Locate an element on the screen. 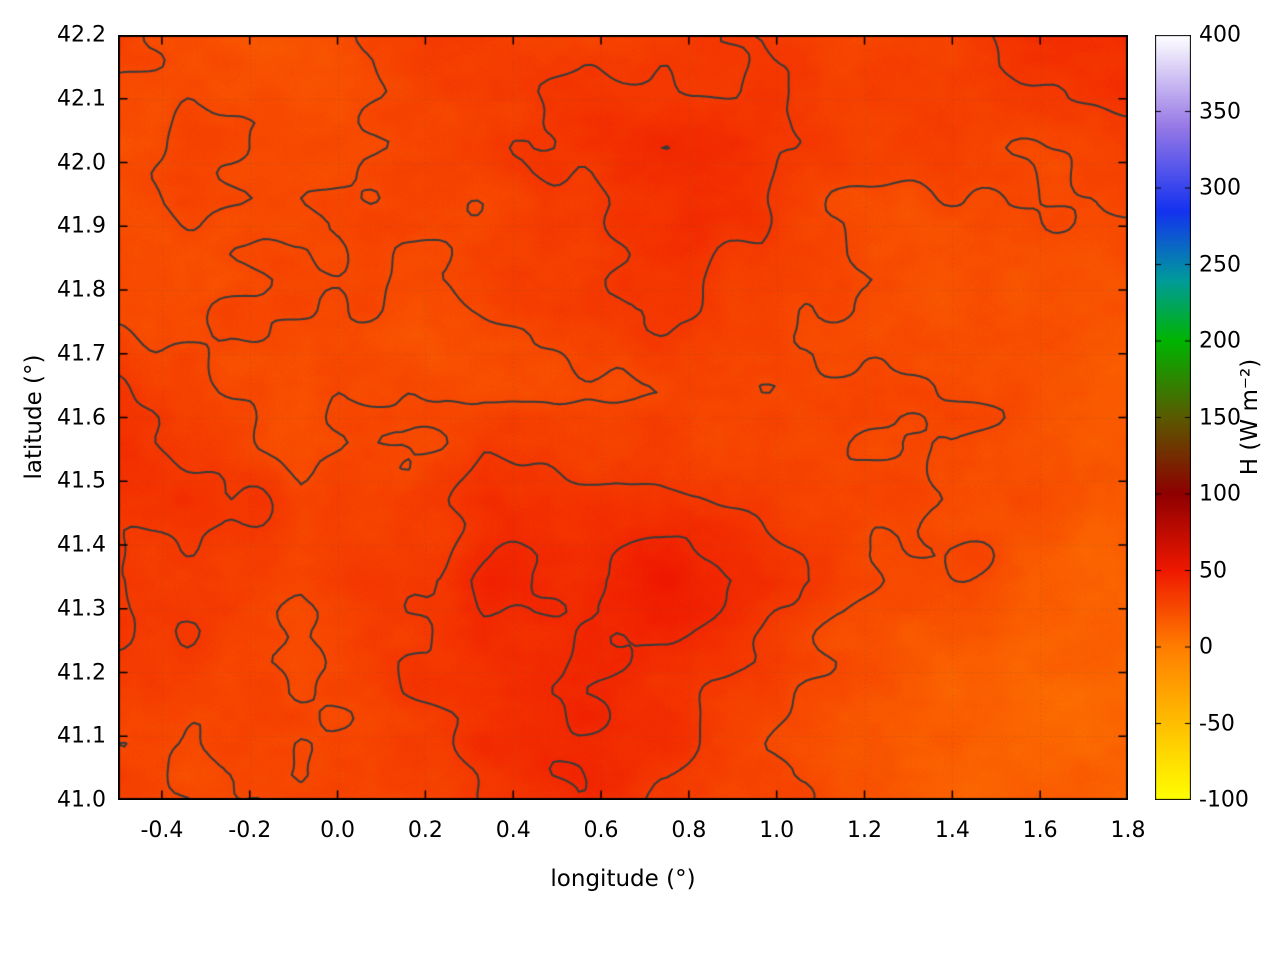  y-tick-label: 42.1 is located at coordinates (81, 99).